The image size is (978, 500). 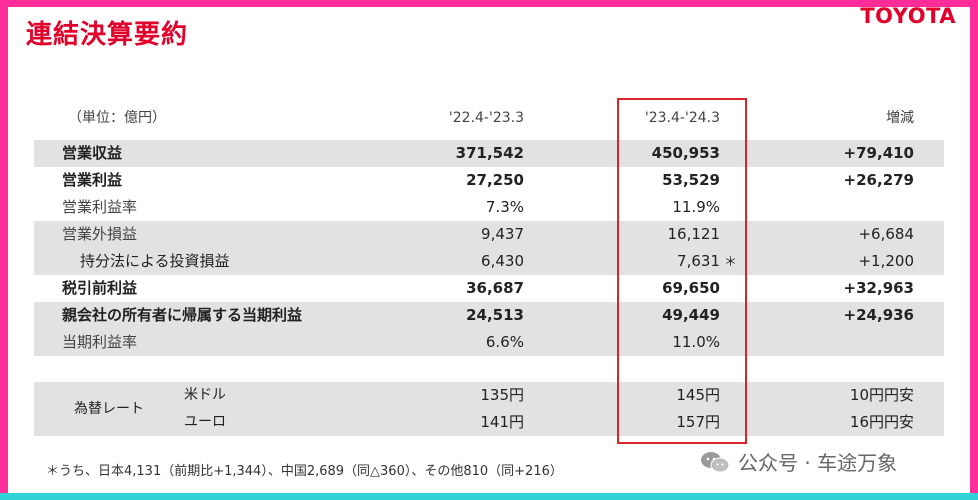 I want to click on table-row: 営業利益 27,250 53,529 +26,279, so click(x=489, y=180).